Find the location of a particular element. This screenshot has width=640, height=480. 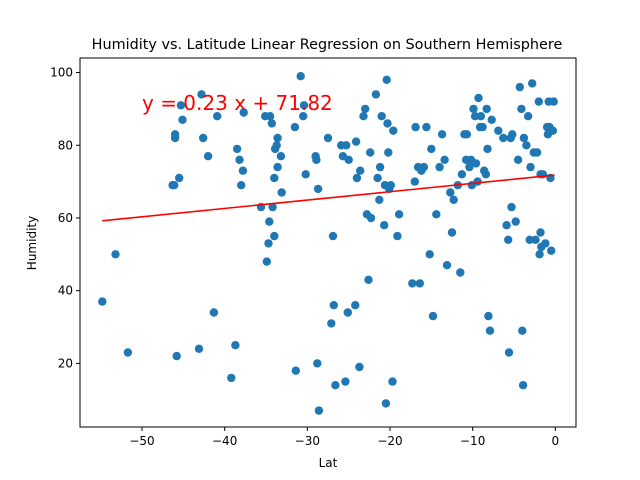

x-tick-label: −50 is located at coordinates (141, 441).